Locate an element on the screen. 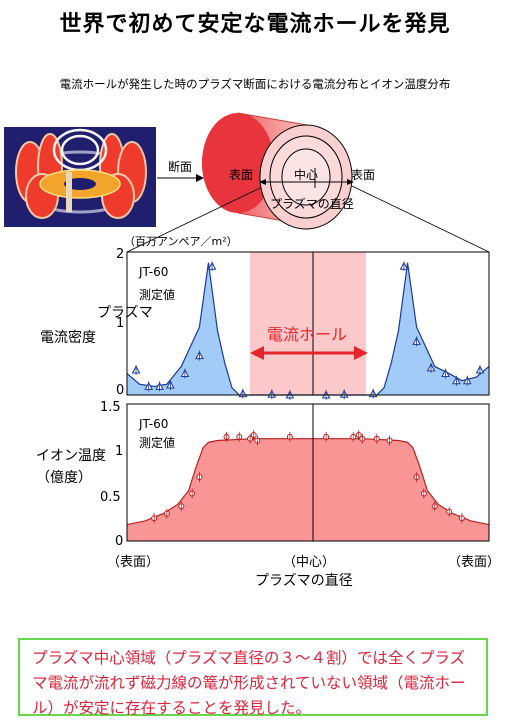  x-tick-surface-left: （表面） is located at coordinates (133, 562).